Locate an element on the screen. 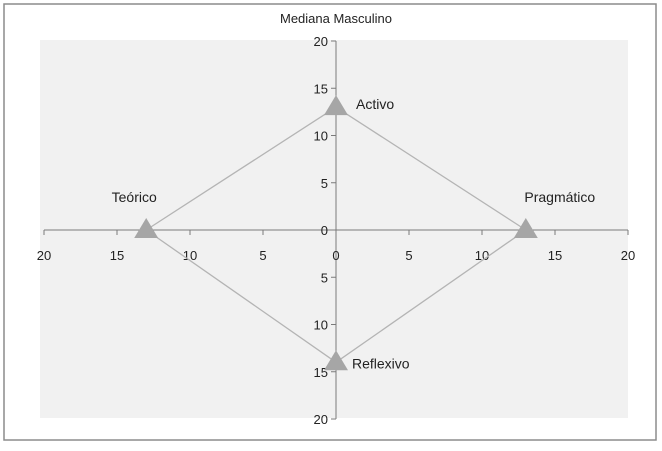 The height and width of the screenshot is (451, 662). data-point-label: Reflexivo is located at coordinates (381, 363).